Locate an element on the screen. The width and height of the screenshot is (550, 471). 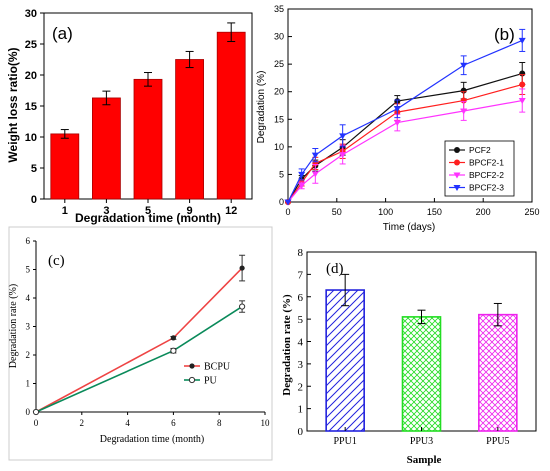
panel-c-xtick-label: 4 is located at coordinates (127, 423).